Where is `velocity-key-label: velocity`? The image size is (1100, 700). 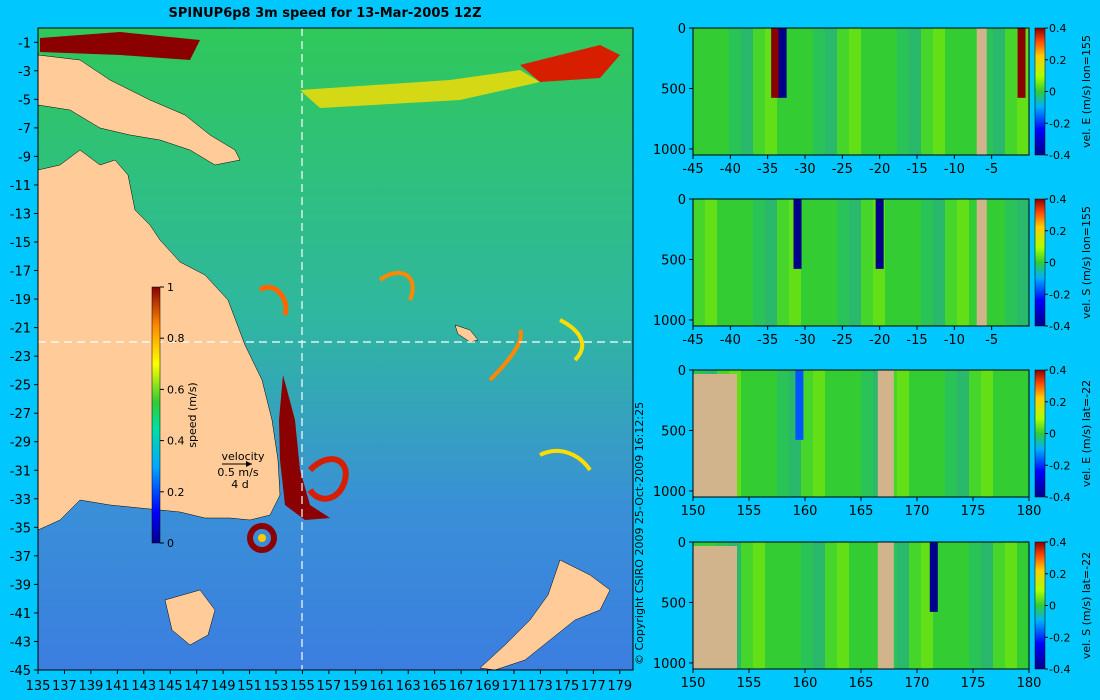
velocity-key-label: velocity is located at coordinates (243, 456).